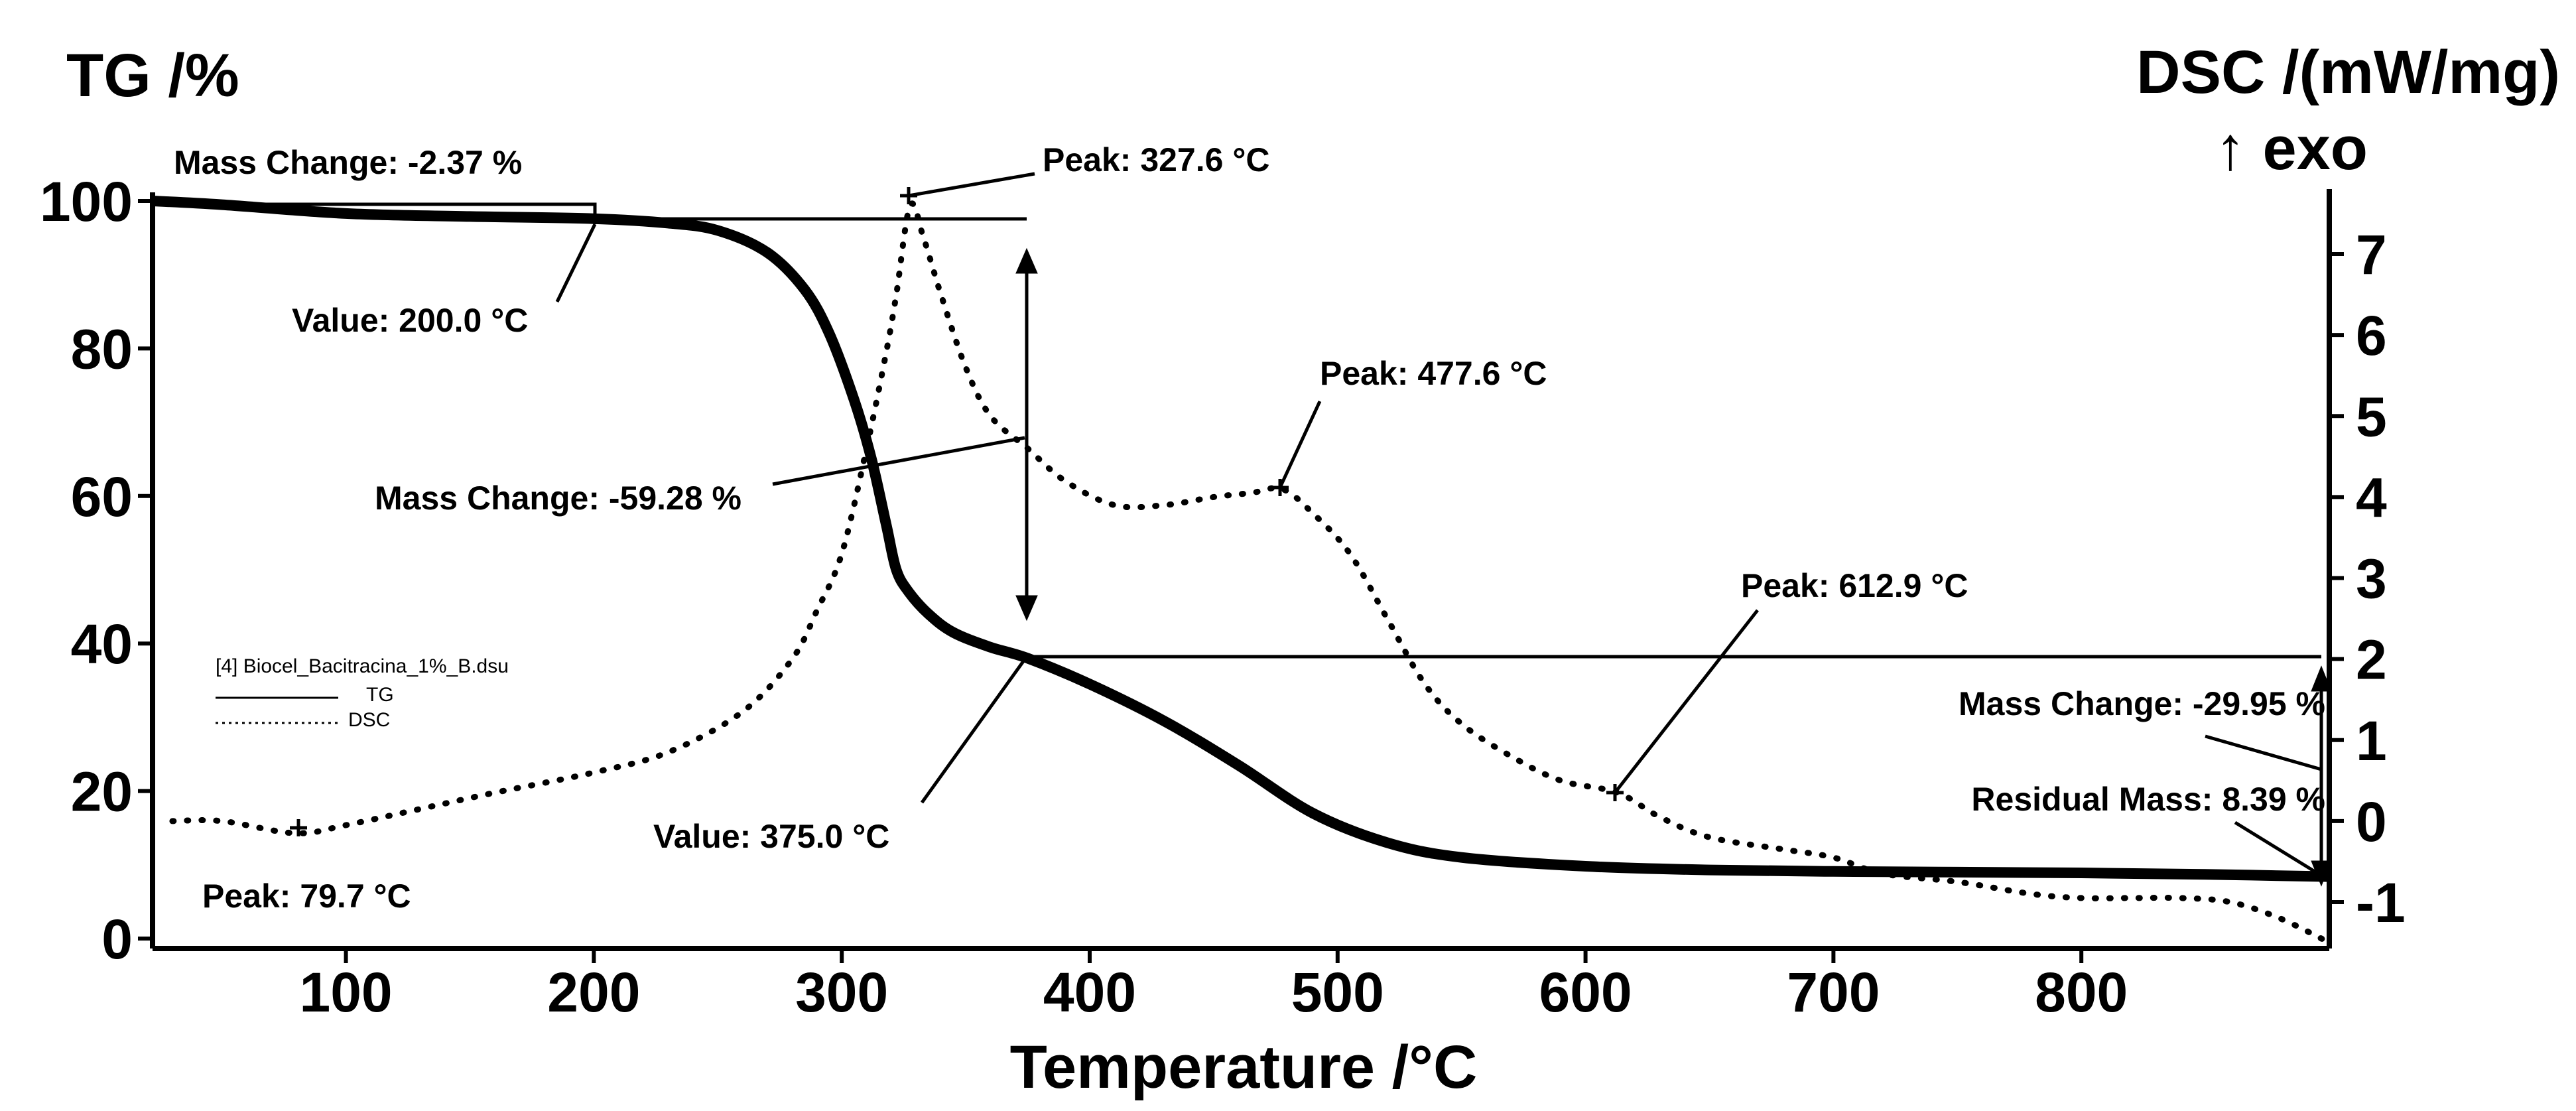 This screenshot has width=2576, height=1111. Describe the element at coordinates (346, 992) in the screenshot. I see `x-tick-label: 100` at that location.